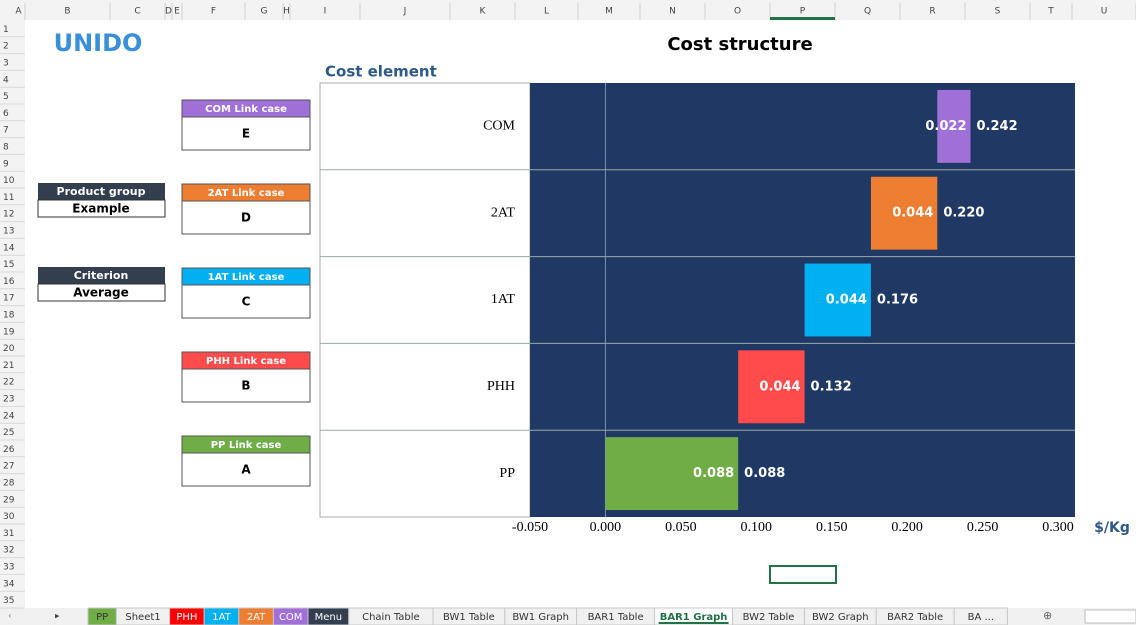 Image resolution: width=1136 pixels, height=625 pixels. Describe the element at coordinates (246, 277) in the screenshot. I see `link-case-label: 1AT Link case` at that location.